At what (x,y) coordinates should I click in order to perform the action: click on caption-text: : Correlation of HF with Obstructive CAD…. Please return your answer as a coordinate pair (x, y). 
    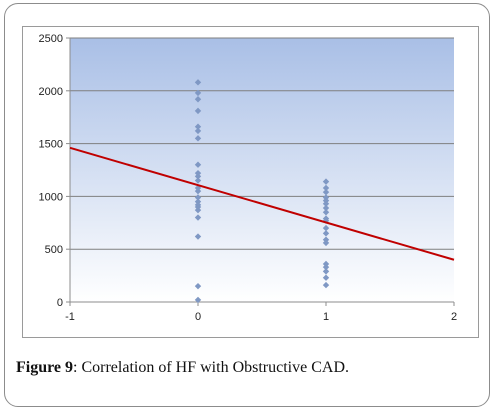
    Looking at the image, I should click on (211, 367).